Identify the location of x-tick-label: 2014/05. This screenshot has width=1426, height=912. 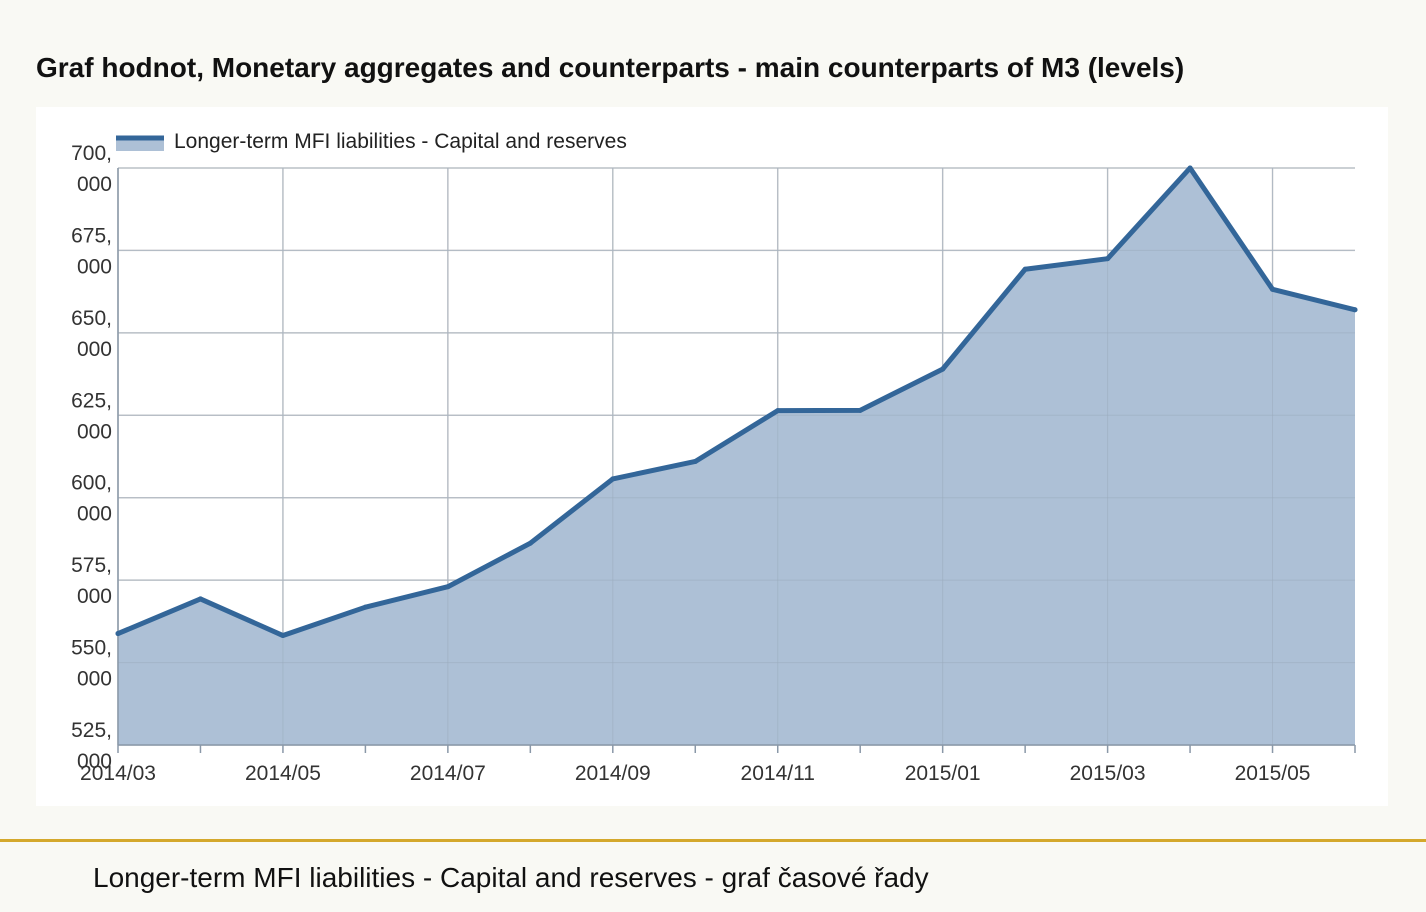
(283, 773).